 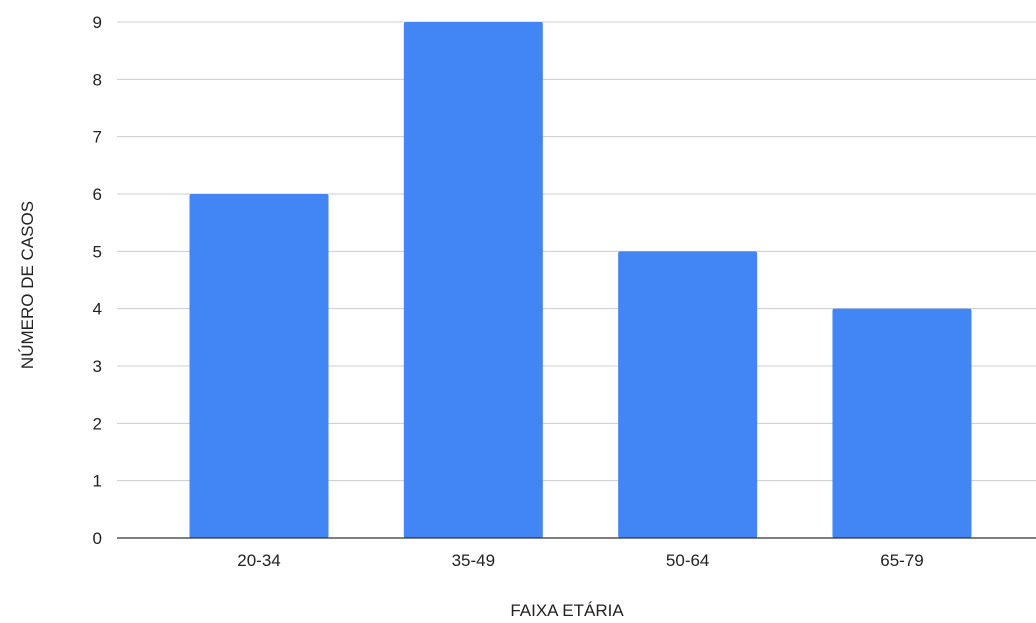 What do you see at coordinates (97, 22) in the screenshot?
I see `y-tick-label: 9` at bounding box center [97, 22].